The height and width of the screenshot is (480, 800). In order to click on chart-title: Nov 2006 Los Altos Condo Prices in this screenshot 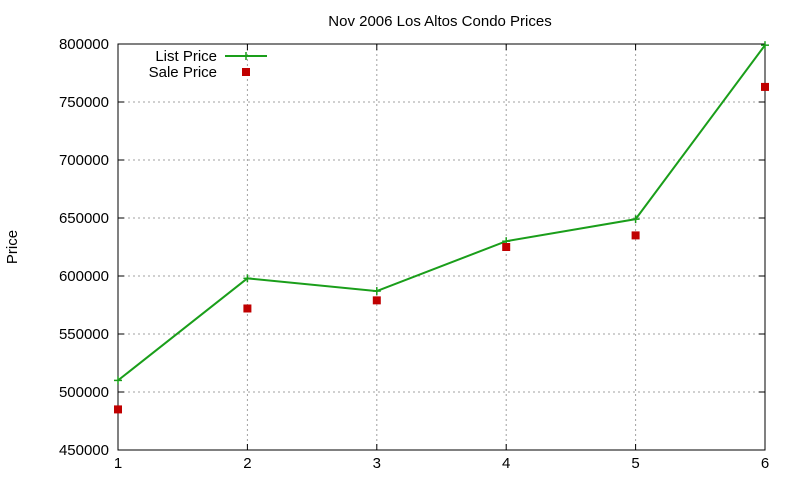, I will do `click(439, 21)`.